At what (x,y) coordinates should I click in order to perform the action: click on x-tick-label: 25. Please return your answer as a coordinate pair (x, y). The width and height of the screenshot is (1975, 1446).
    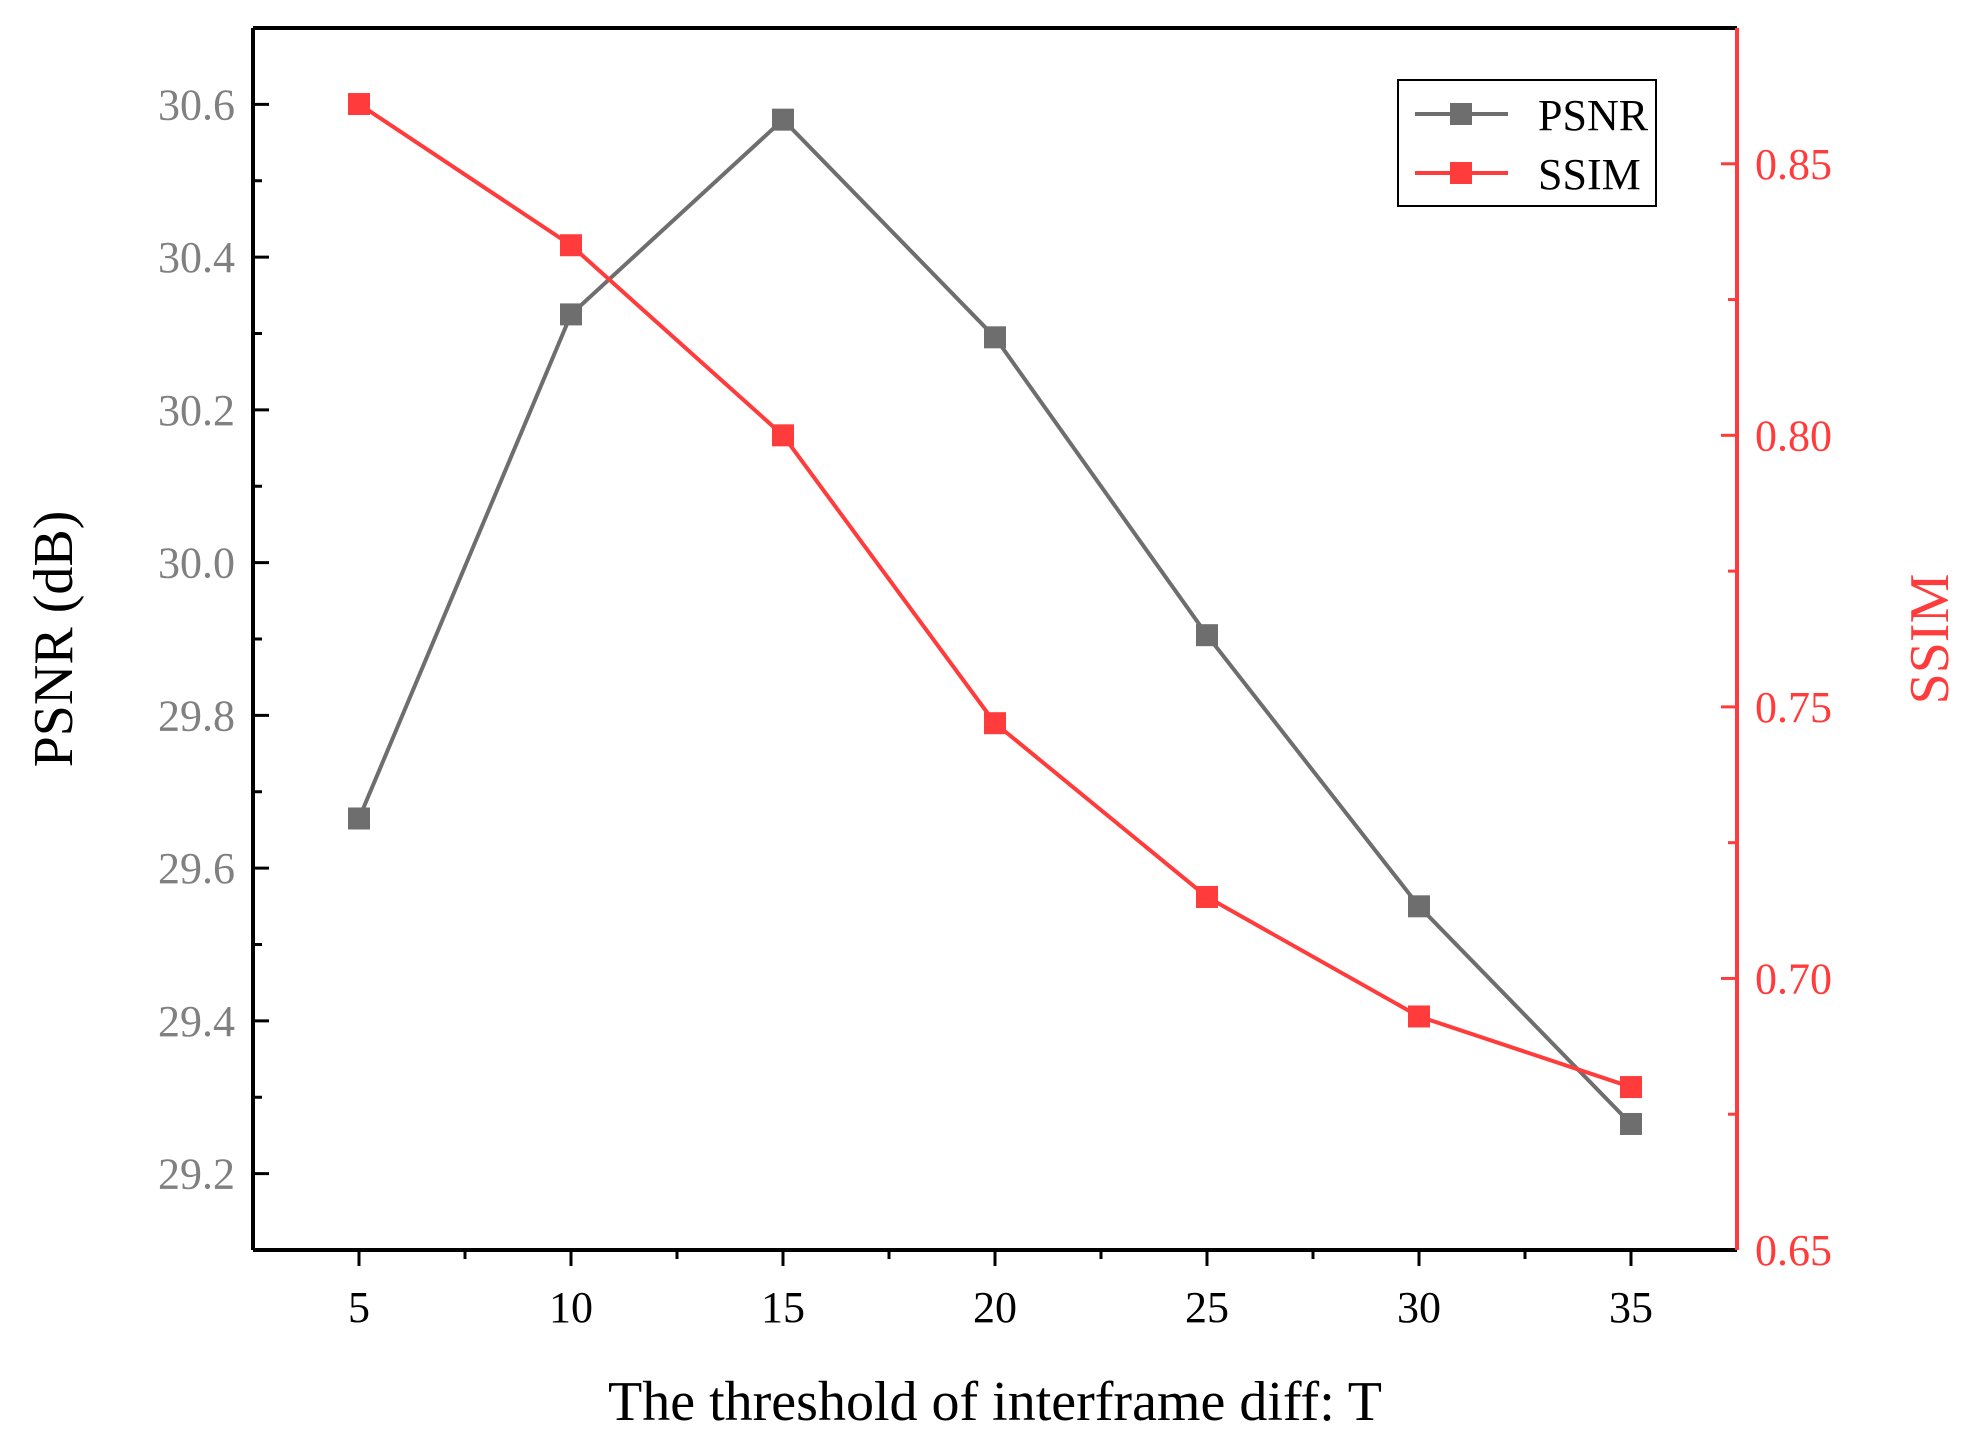
    Looking at the image, I should click on (1207, 1307).